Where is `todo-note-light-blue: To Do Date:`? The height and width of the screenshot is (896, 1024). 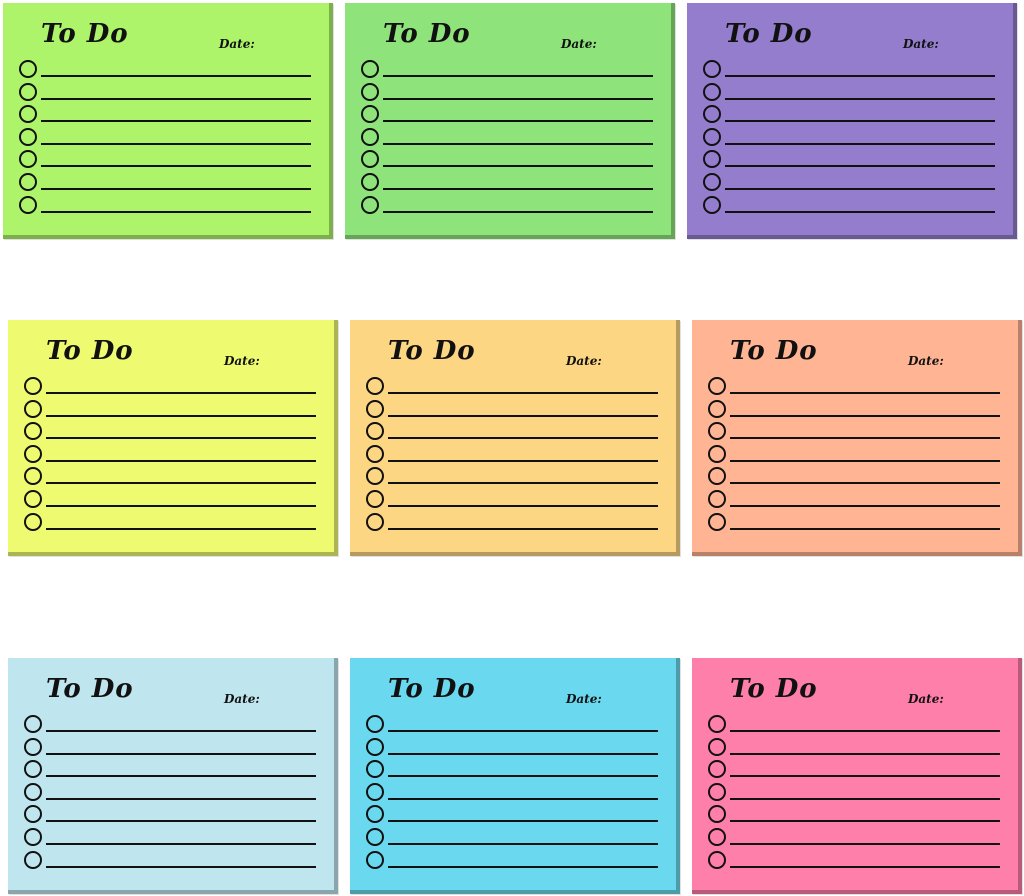
todo-note-light-blue: To Do Date: is located at coordinates (173, 776).